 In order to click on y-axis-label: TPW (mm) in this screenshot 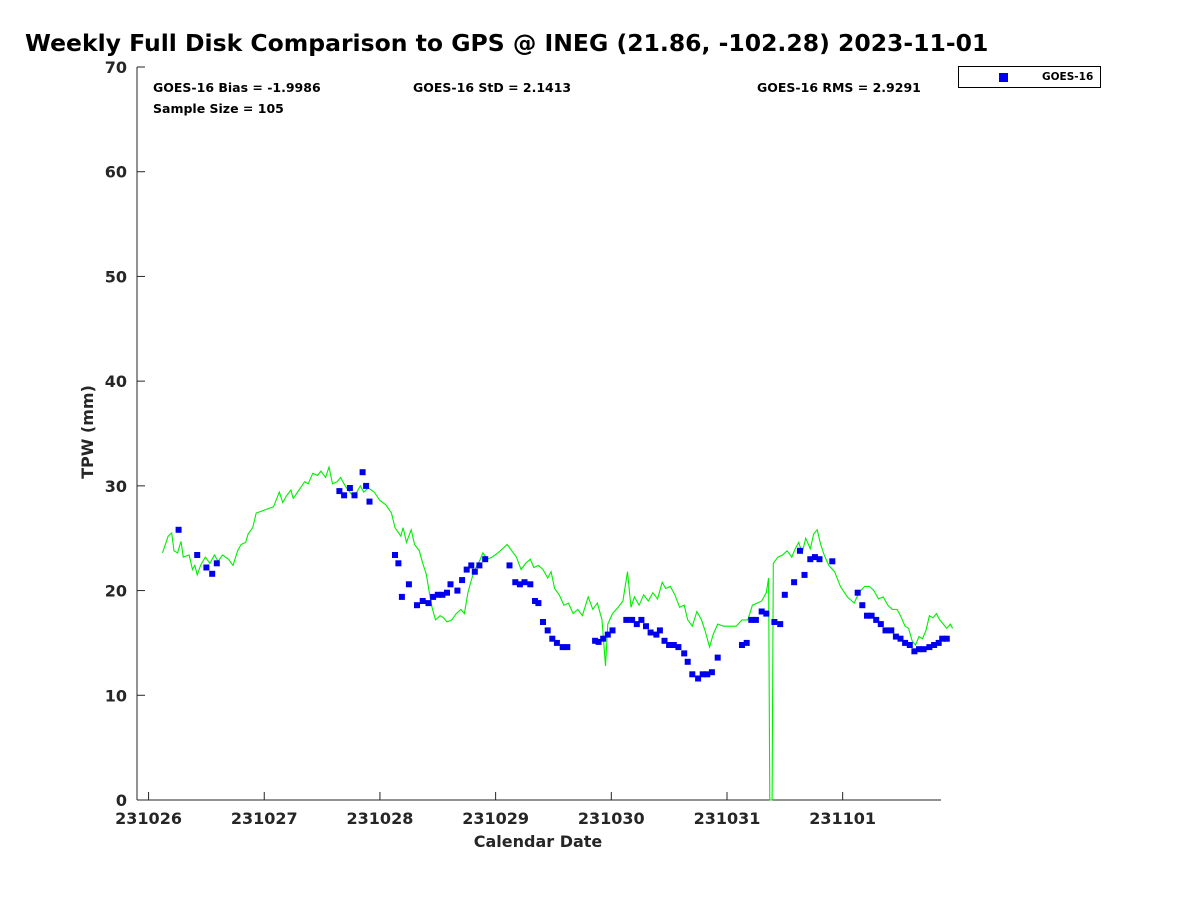, I will do `click(87, 432)`.